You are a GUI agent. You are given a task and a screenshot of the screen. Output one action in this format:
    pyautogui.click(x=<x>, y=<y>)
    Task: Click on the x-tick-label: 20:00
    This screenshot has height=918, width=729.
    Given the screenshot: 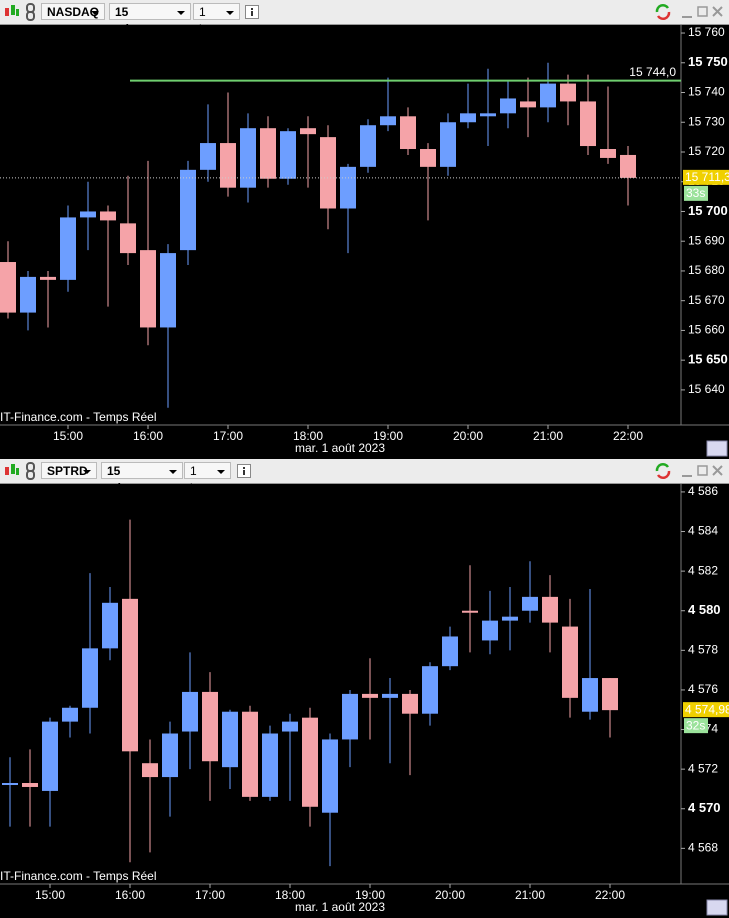 What is the action you would take?
    pyautogui.click(x=468, y=436)
    